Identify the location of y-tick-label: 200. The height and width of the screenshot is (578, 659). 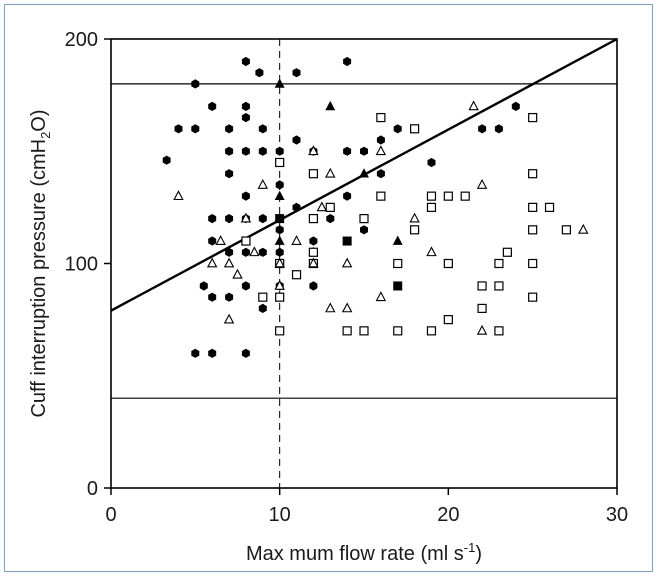
(81, 40).